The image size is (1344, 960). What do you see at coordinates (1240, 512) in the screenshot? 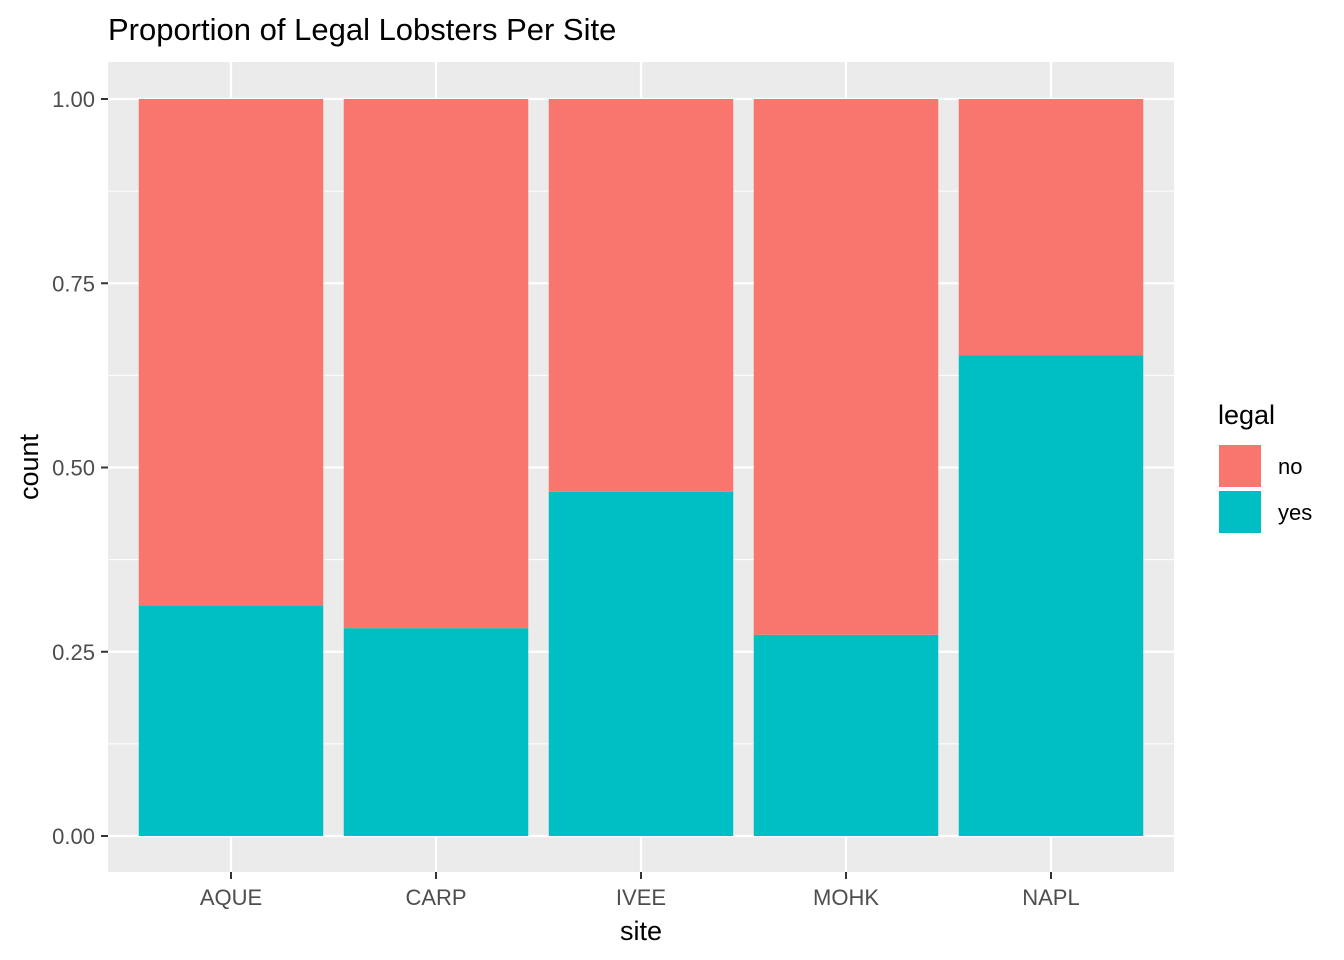
I see `legend-key-yes` at bounding box center [1240, 512].